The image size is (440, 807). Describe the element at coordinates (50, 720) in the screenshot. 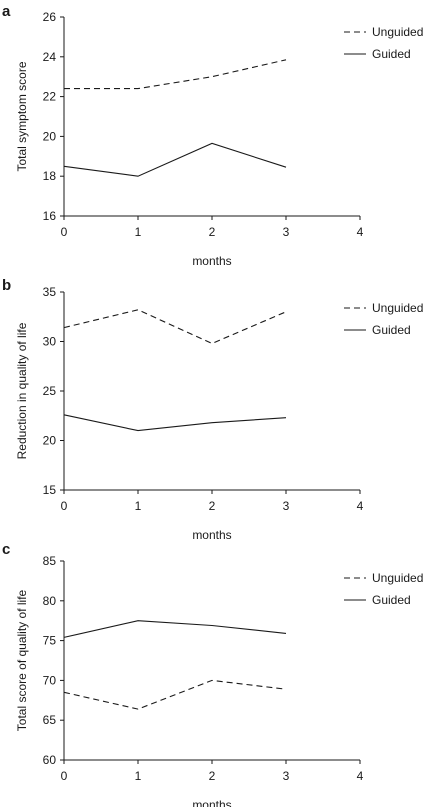

I see `y-tick-label: 65` at that location.